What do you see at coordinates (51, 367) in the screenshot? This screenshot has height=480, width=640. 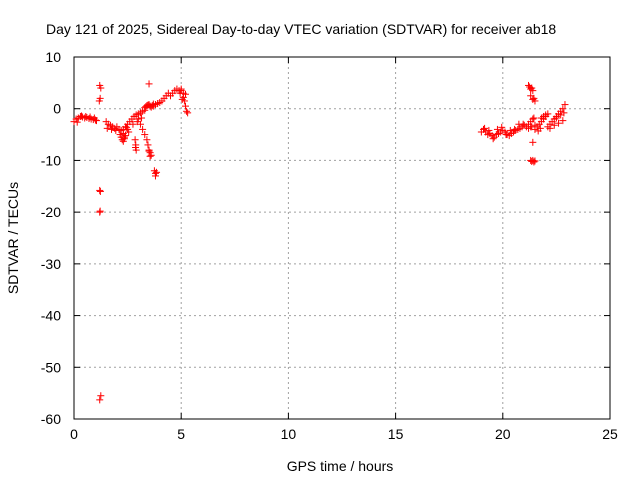 I see `y-tick-label: -50` at bounding box center [51, 367].